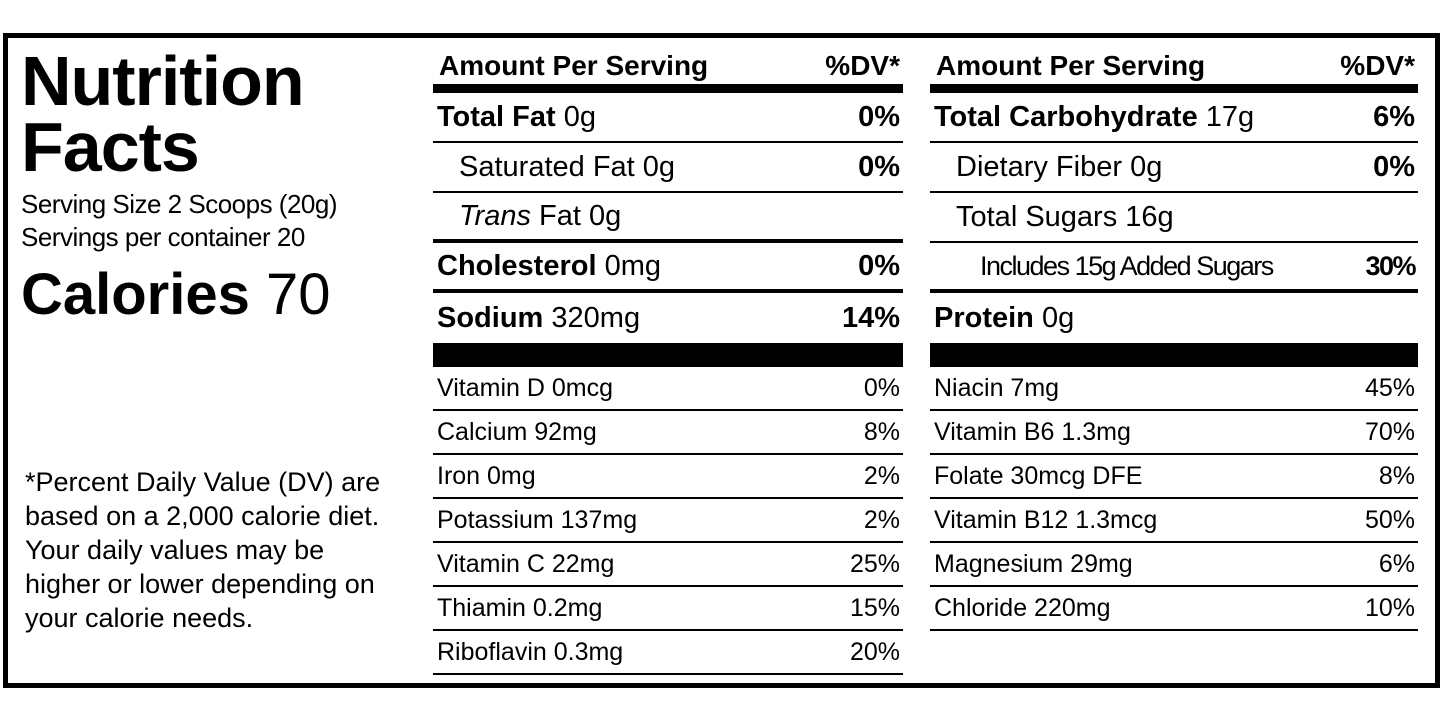 This screenshot has height=722, width=1445. I want to click on nutrient-name: Total Fat, so click(496, 116).